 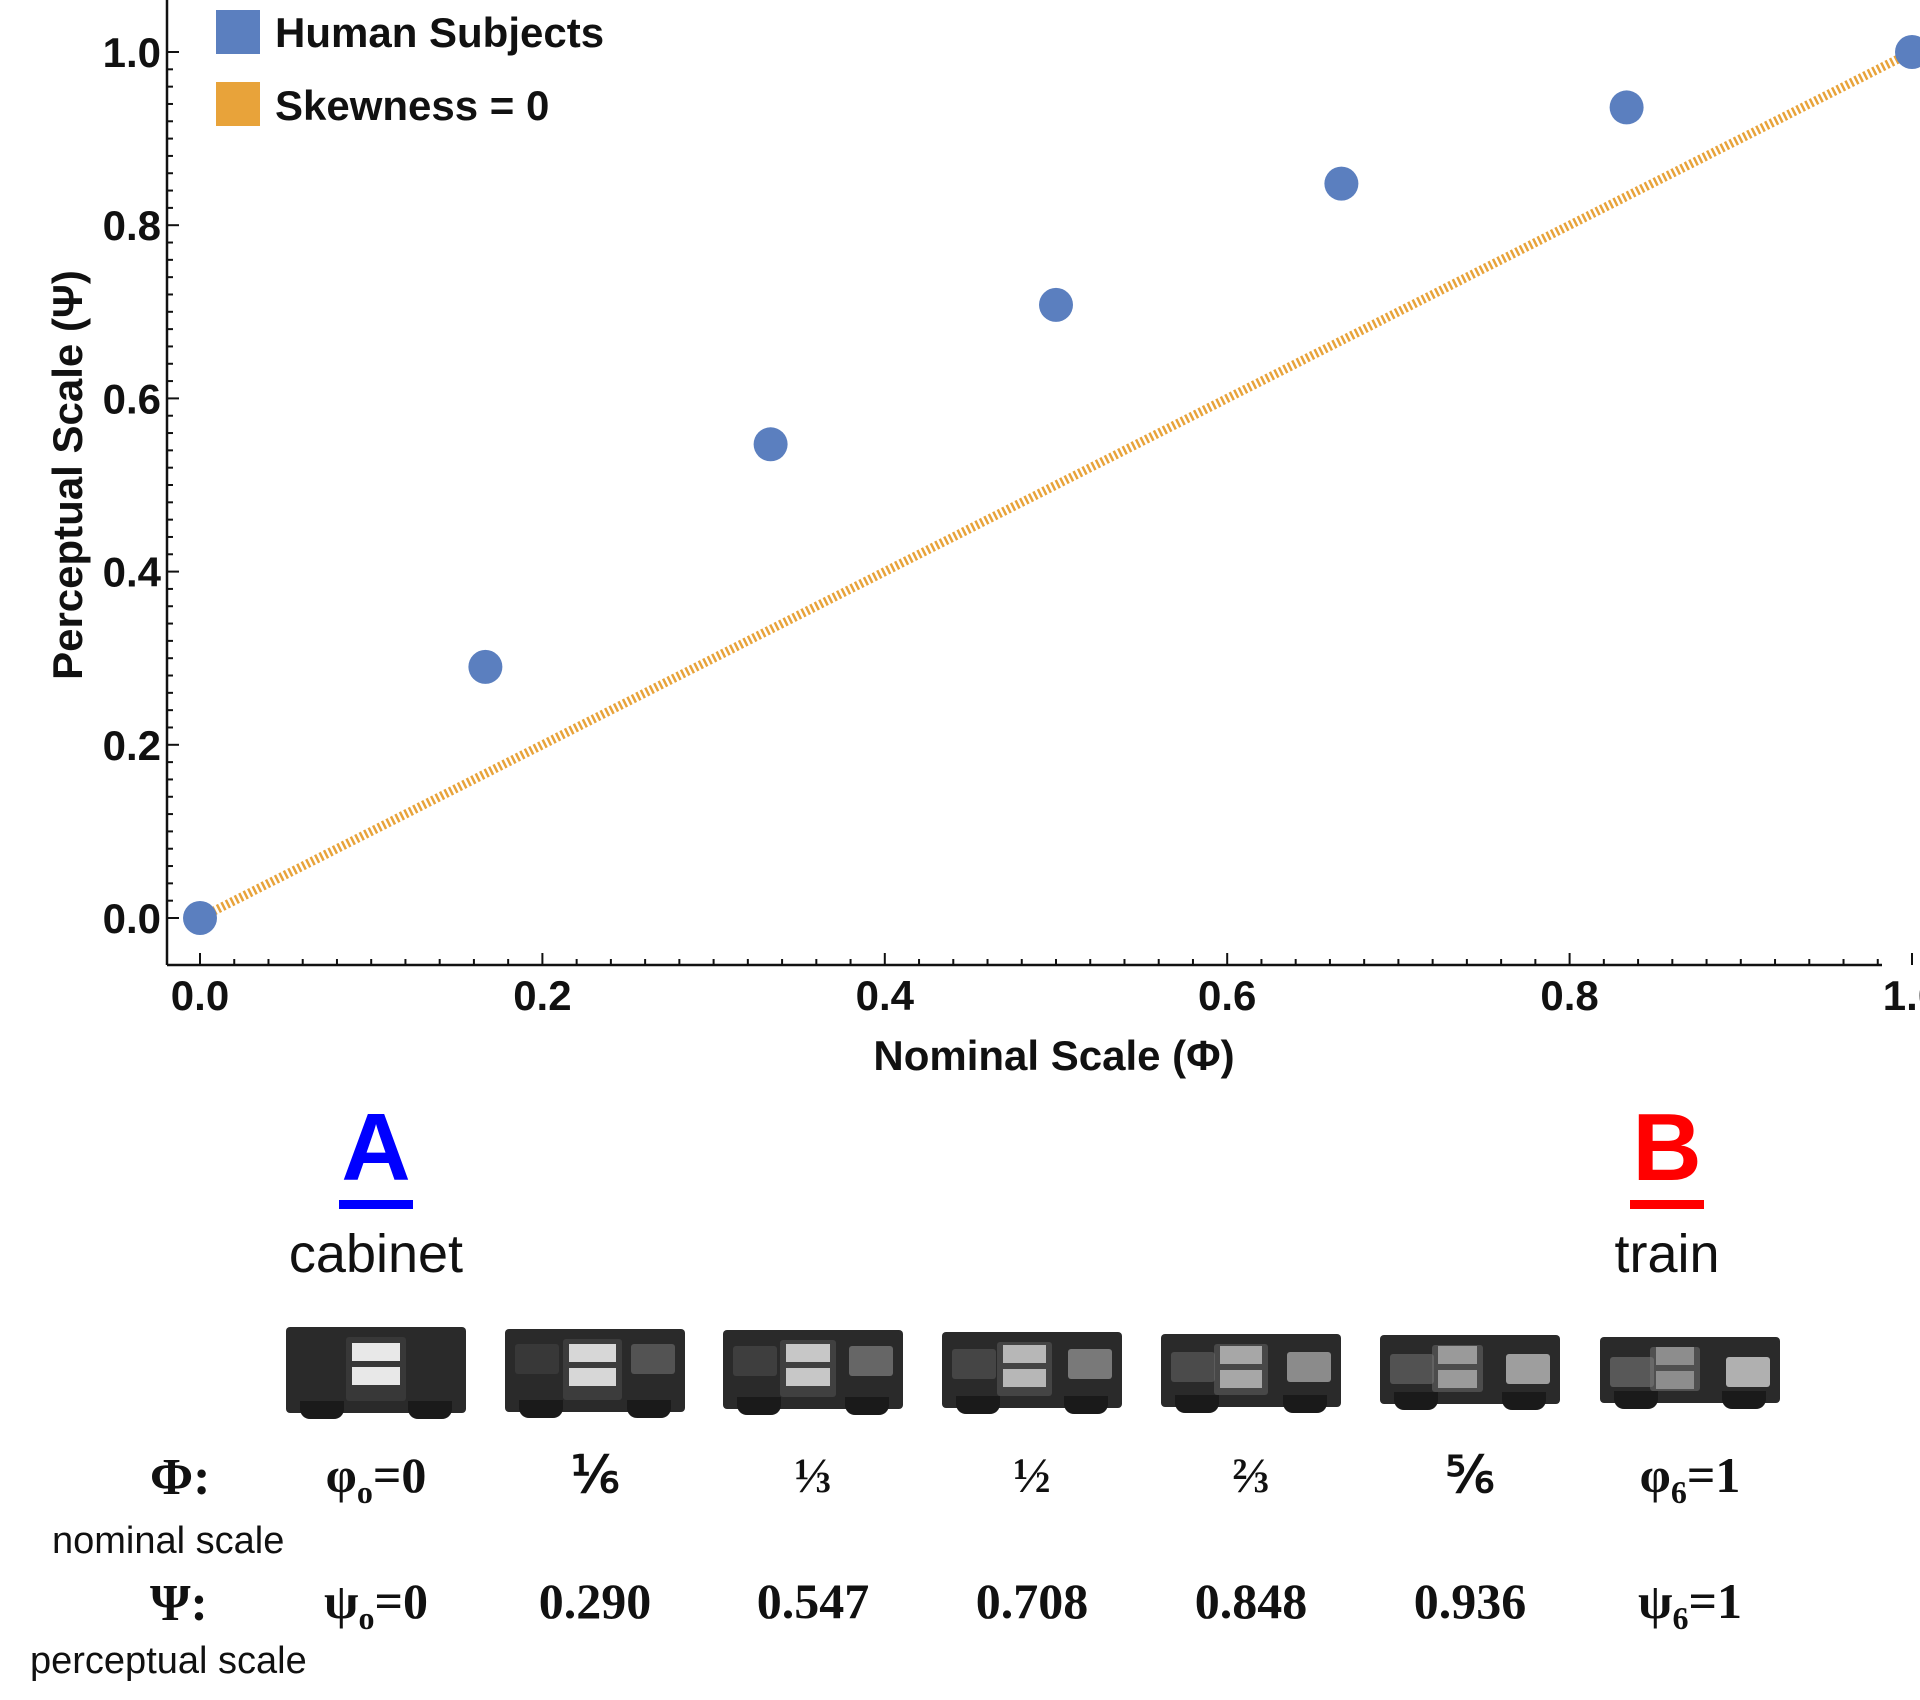 I want to click on x-tick-label: 0.2, so click(x=542, y=995).